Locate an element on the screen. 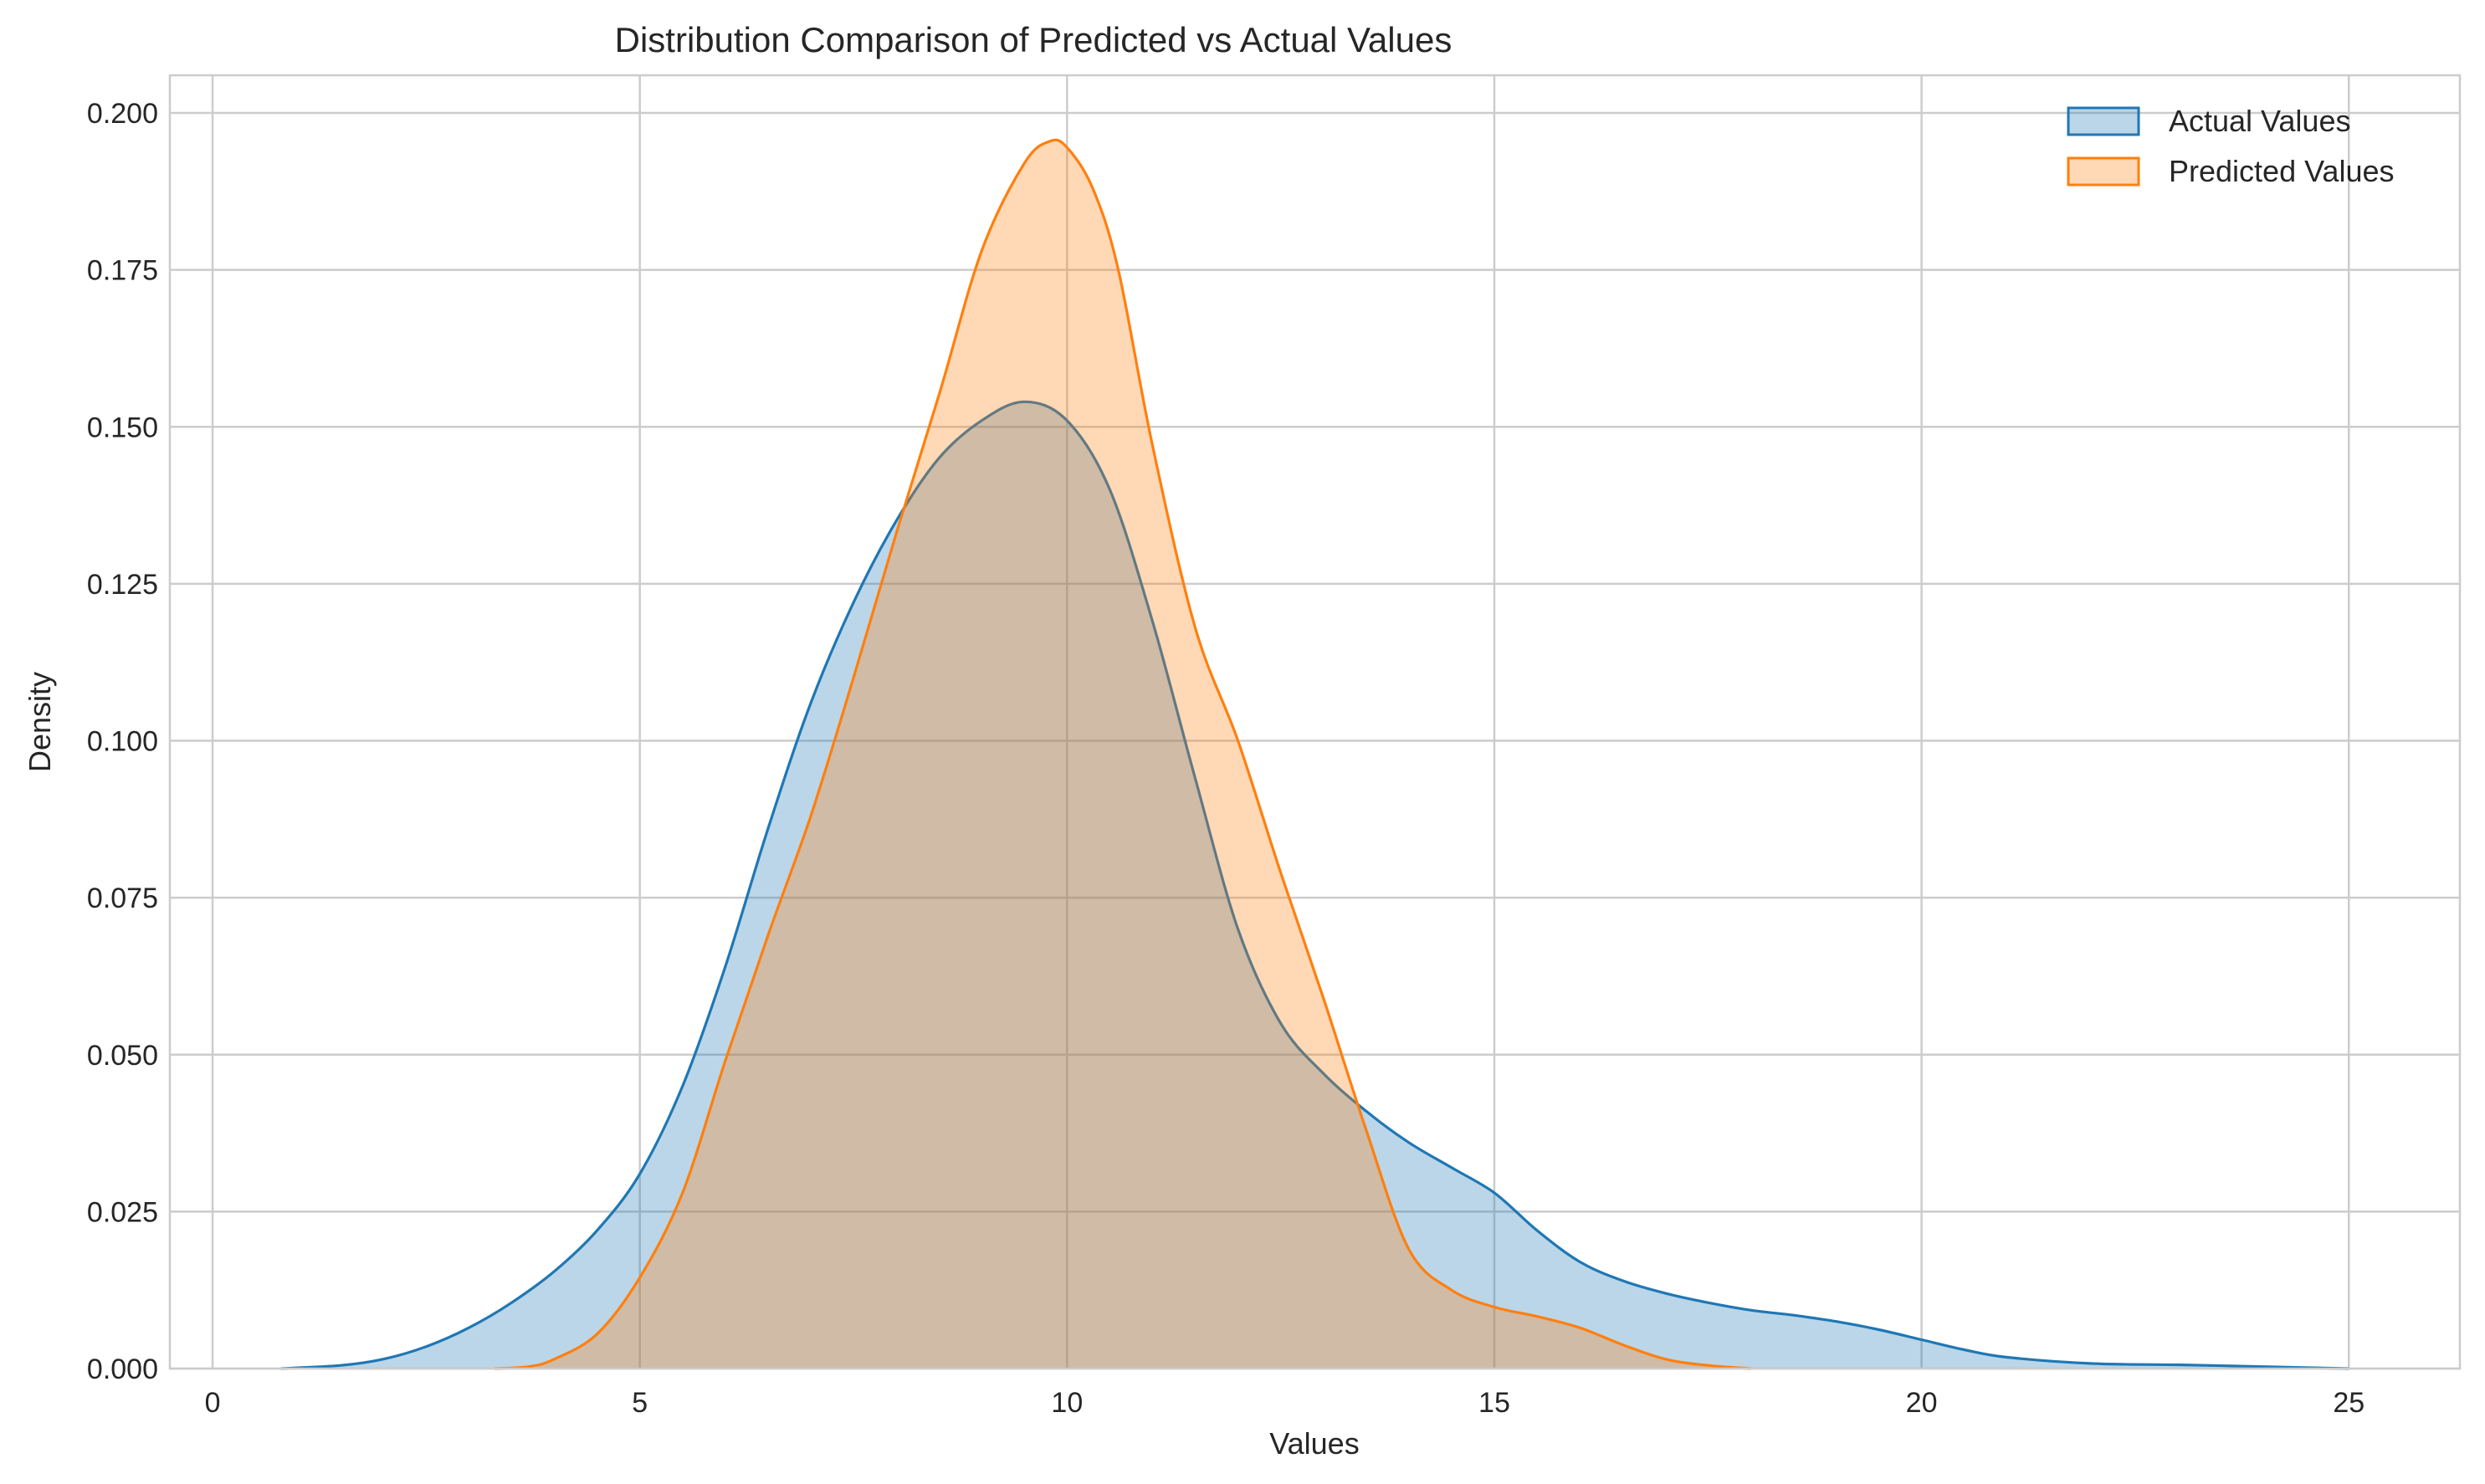  legend-label-predicted-values: Predicted Values is located at coordinates (2282, 171).